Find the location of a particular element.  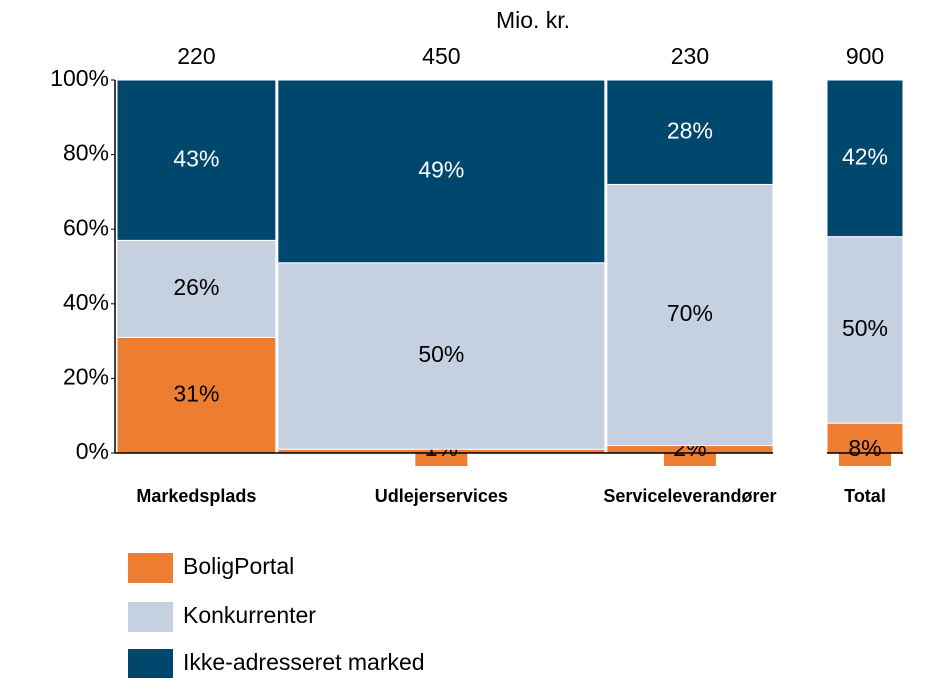

value-label: 42% is located at coordinates (865, 156).